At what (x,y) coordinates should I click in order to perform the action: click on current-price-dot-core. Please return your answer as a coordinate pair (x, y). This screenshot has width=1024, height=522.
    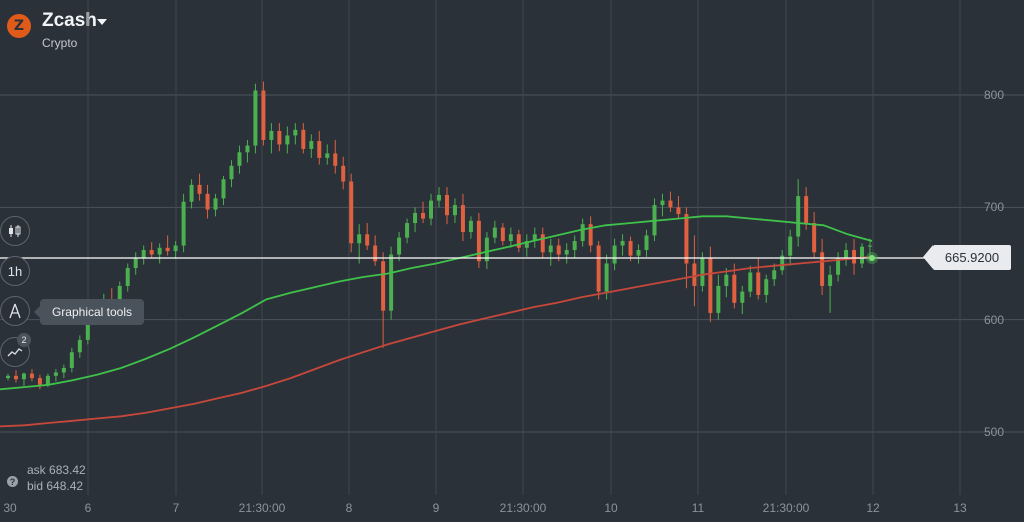
    Looking at the image, I should click on (872, 258).